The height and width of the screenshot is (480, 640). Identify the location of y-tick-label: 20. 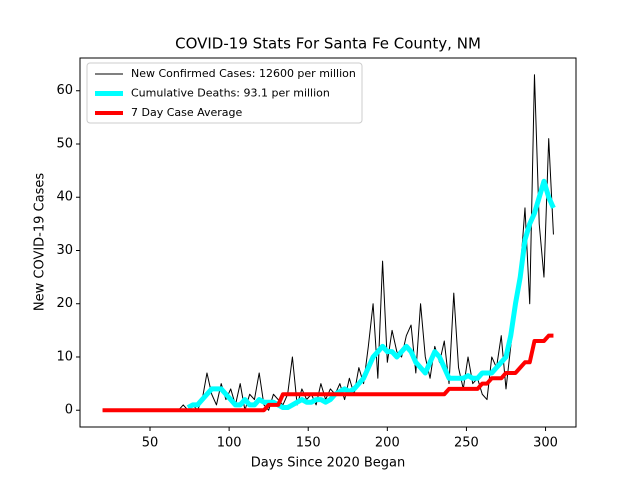
(64, 303).